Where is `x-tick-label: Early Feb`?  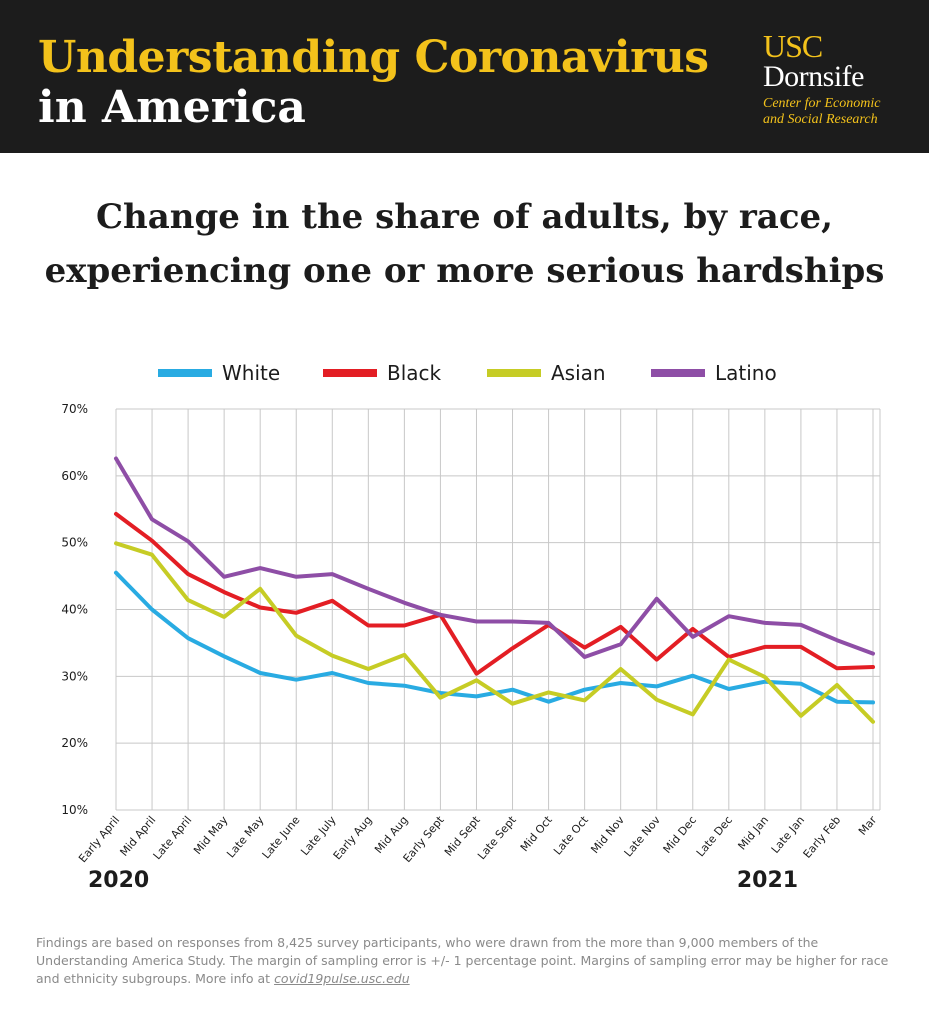
x-tick-label: Early Feb is located at coordinates (822, 837).